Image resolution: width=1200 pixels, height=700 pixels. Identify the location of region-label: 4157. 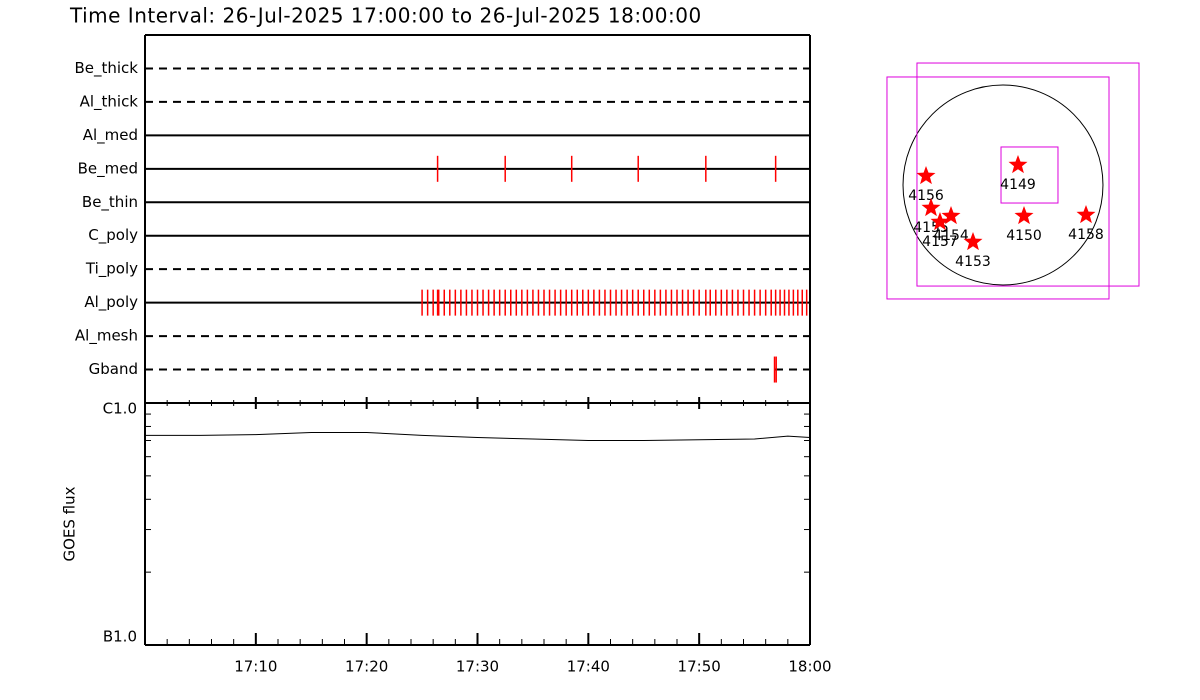
(940, 242).